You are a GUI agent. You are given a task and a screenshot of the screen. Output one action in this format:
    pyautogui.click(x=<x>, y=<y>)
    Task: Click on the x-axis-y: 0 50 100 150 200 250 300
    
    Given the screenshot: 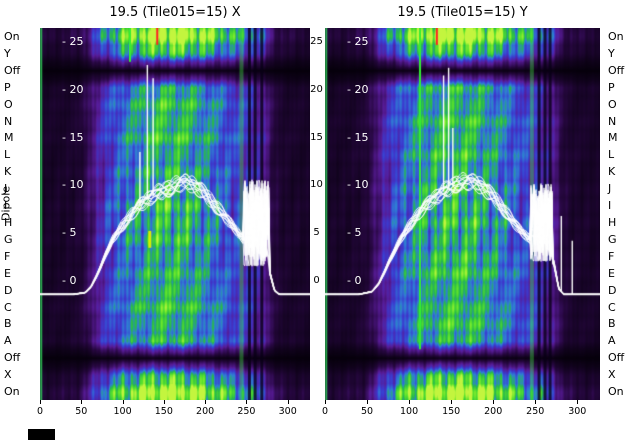 What is the action you would take?
    pyautogui.click(x=461, y=411)
    